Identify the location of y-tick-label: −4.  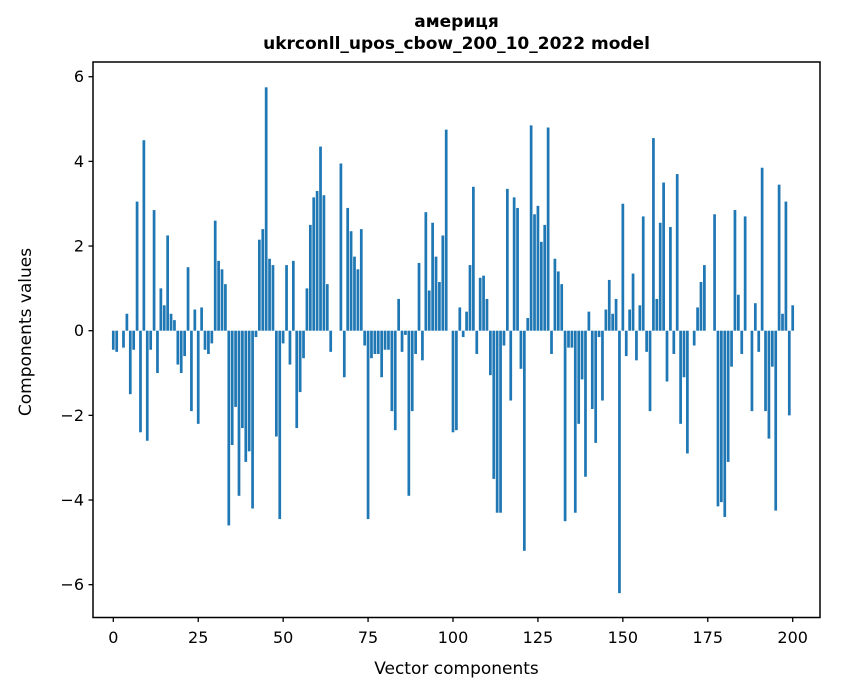
(72, 500).